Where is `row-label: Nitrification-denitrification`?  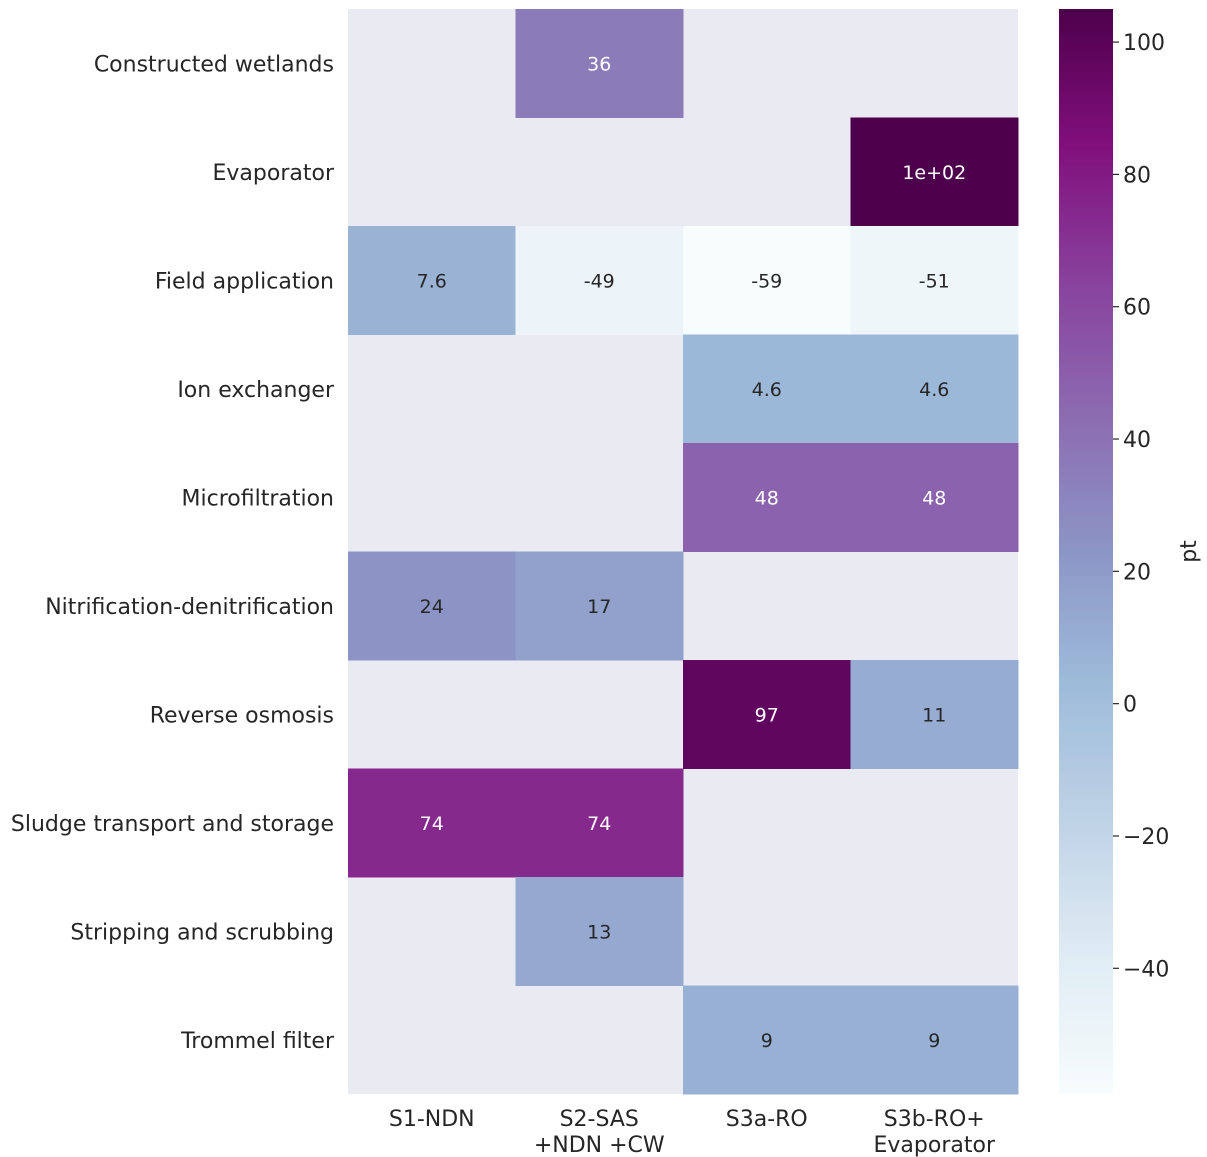
row-label: Nitrification-denitrification is located at coordinates (189, 607).